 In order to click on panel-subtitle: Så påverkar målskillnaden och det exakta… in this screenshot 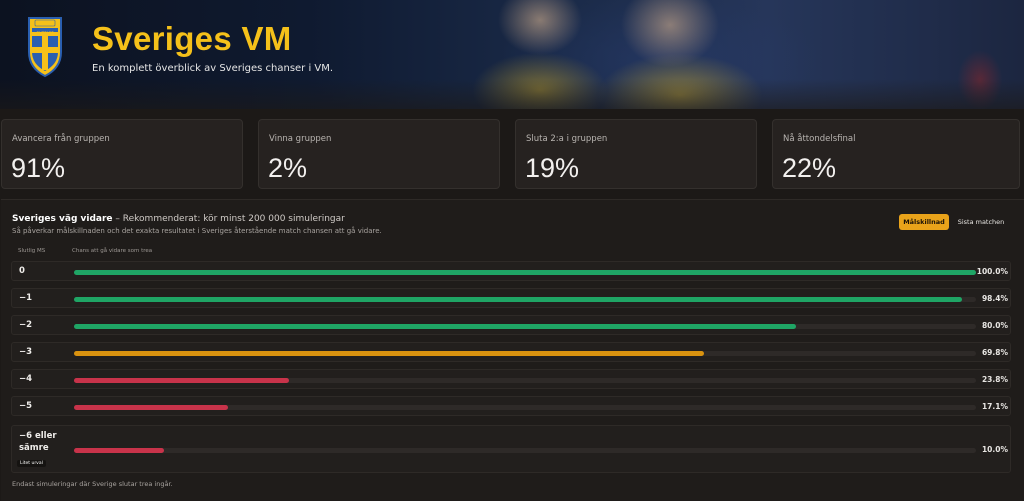, I will do `click(197, 231)`.